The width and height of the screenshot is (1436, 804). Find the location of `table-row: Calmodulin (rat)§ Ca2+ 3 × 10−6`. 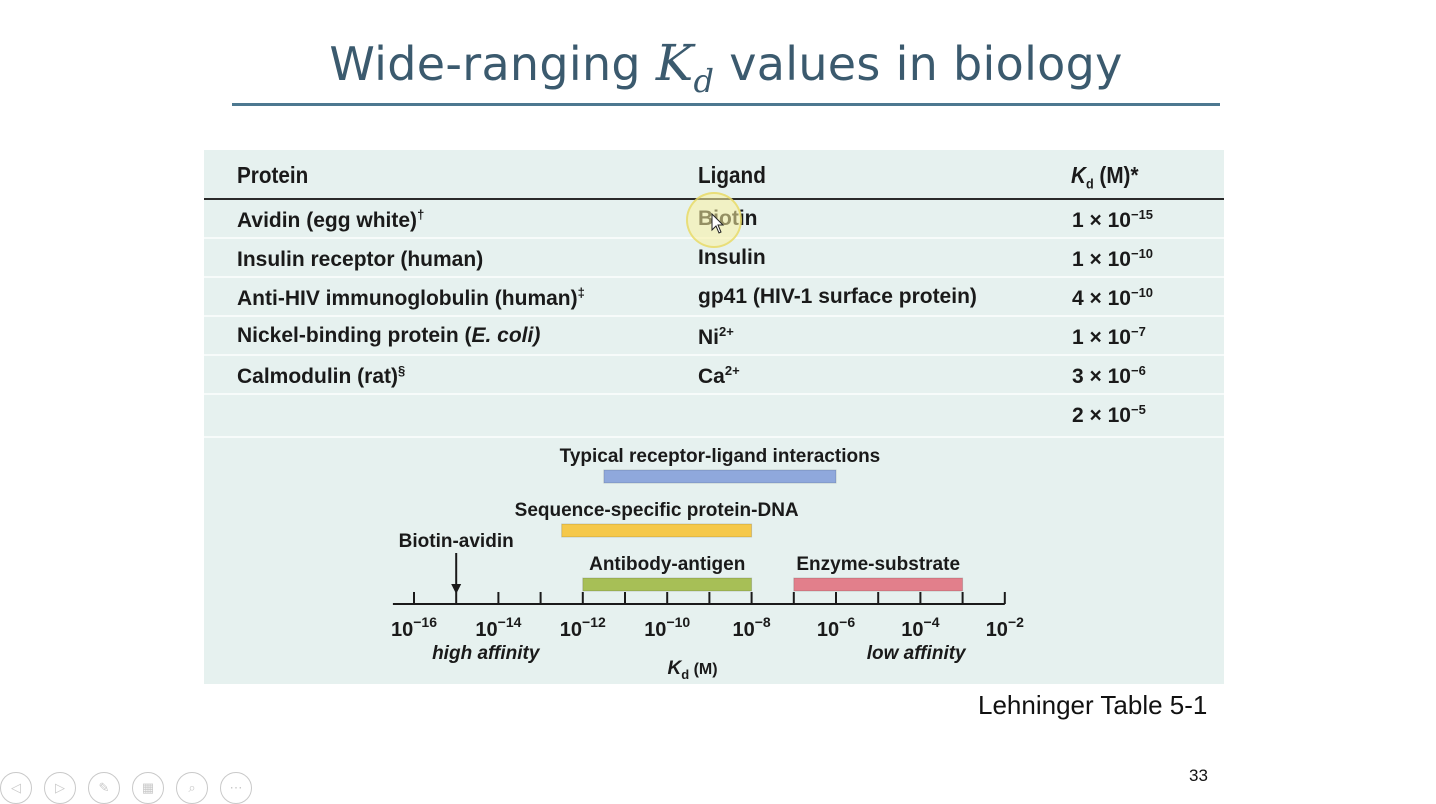

table-row: Calmodulin (rat)§ Ca2+ 3 × 10−6 is located at coordinates (714, 375).